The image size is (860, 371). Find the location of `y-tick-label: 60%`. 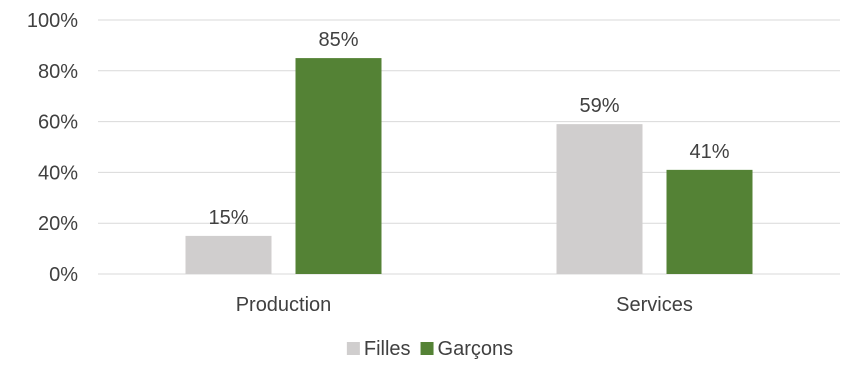

y-tick-label: 60% is located at coordinates (58, 123).